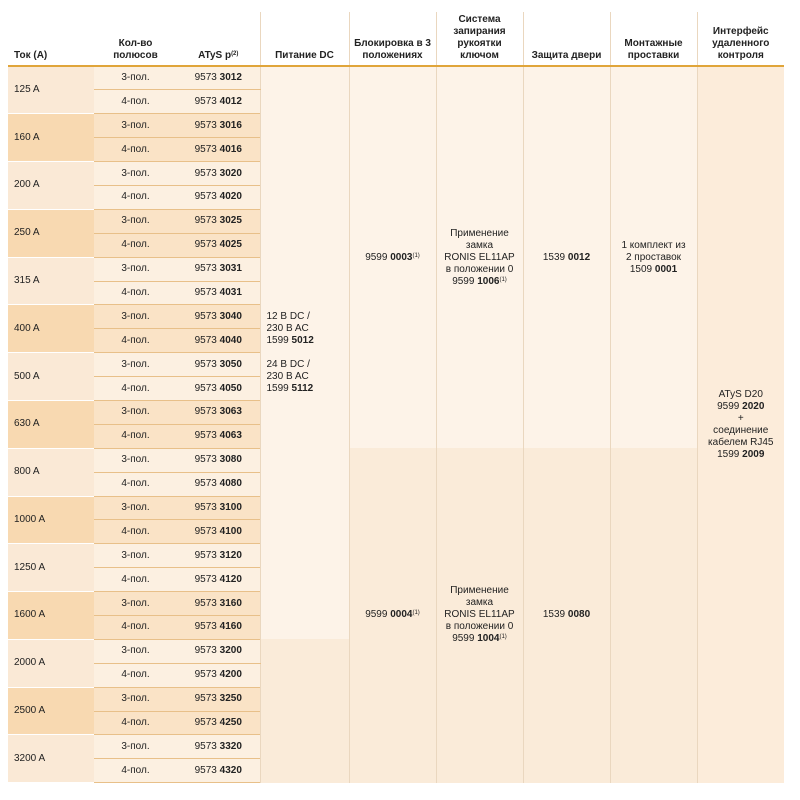 This screenshot has width=800, height=800. I want to click on atys-code-suffix: 3063, so click(230, 412).